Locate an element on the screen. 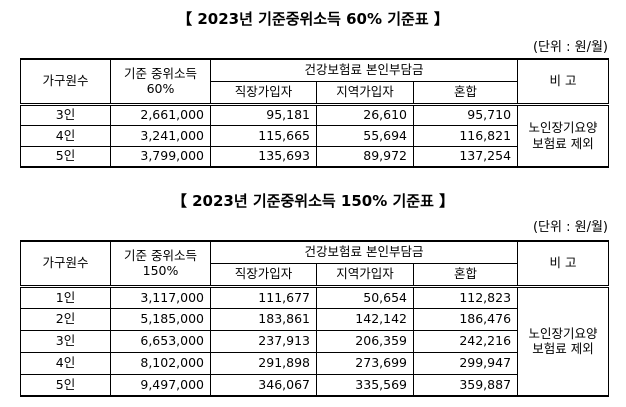  table-cell: 2,661,000 is located at coordinates (160, 114).